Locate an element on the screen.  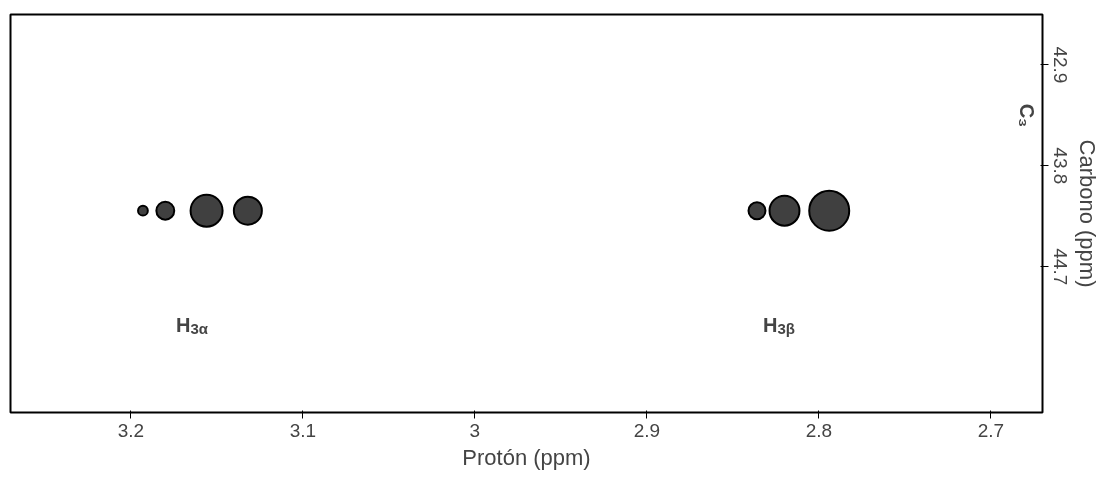
x-tick-label: 2.9 is located at coordinates (647, 430).